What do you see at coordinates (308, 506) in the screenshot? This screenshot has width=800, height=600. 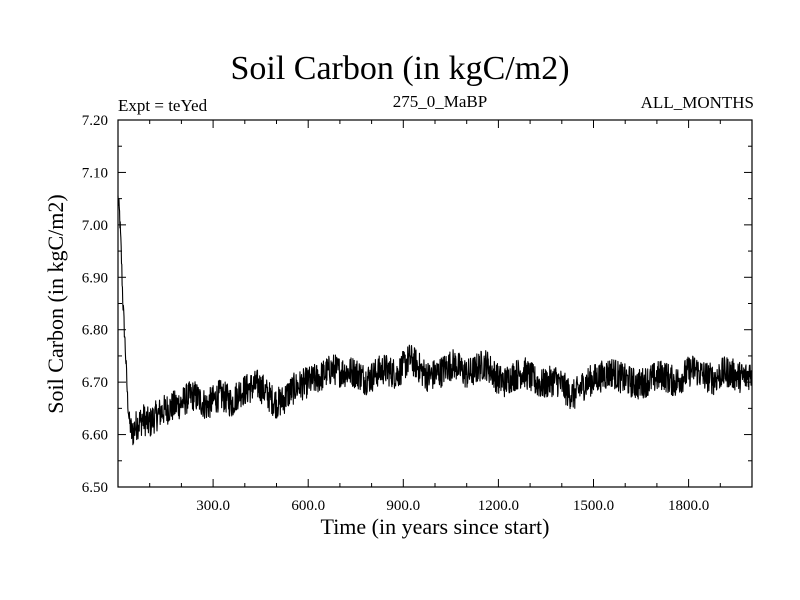 I see `x-tick-label: 600.0` at bounding box center [308, 506].